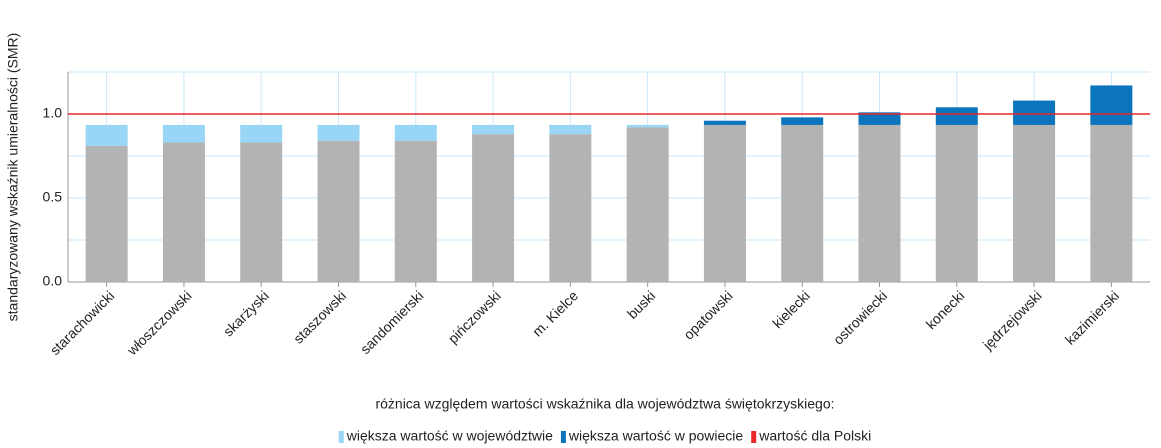  Describe the element at coordinates (1092, 317) in the screenshot. I see `x-tick-label: kazimierski` at that location.